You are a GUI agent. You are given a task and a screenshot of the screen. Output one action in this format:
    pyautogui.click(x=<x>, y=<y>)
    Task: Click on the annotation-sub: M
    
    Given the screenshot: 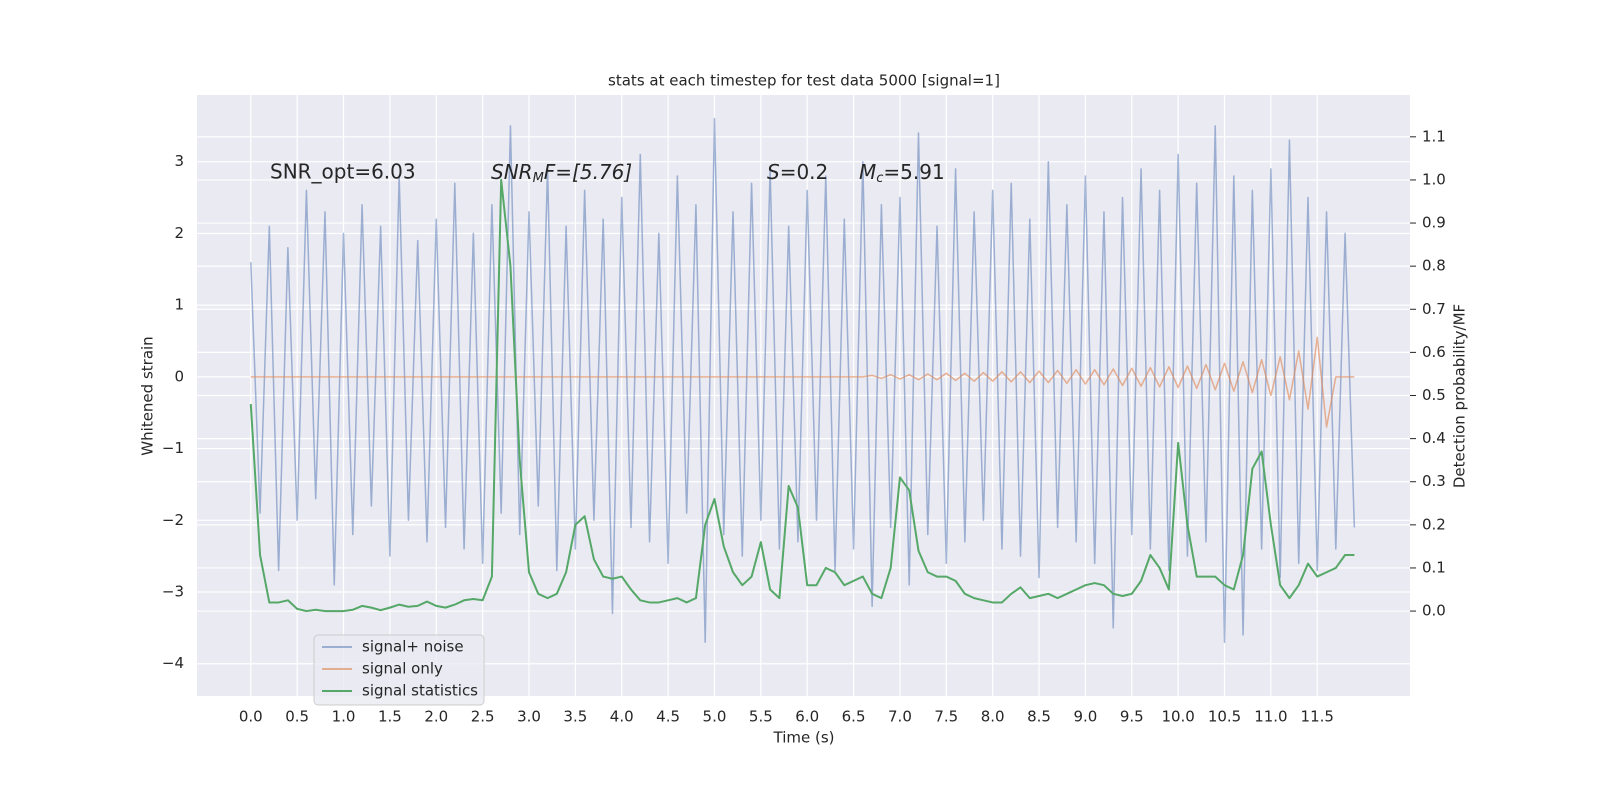 What is the action you would take?
    pyautogui.click(x=538, y=178)
    